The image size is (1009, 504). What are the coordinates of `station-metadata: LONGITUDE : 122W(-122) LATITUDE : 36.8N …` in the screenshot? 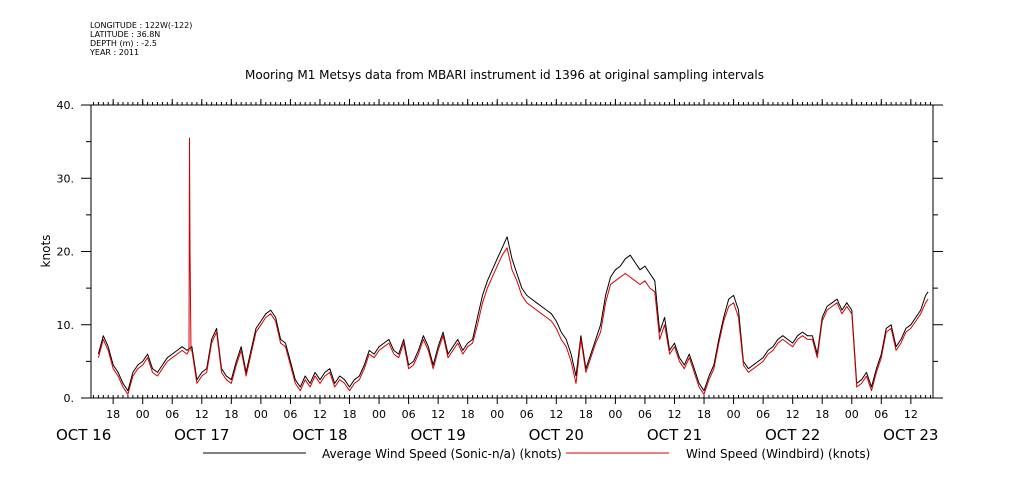 It's located at (141, 39).